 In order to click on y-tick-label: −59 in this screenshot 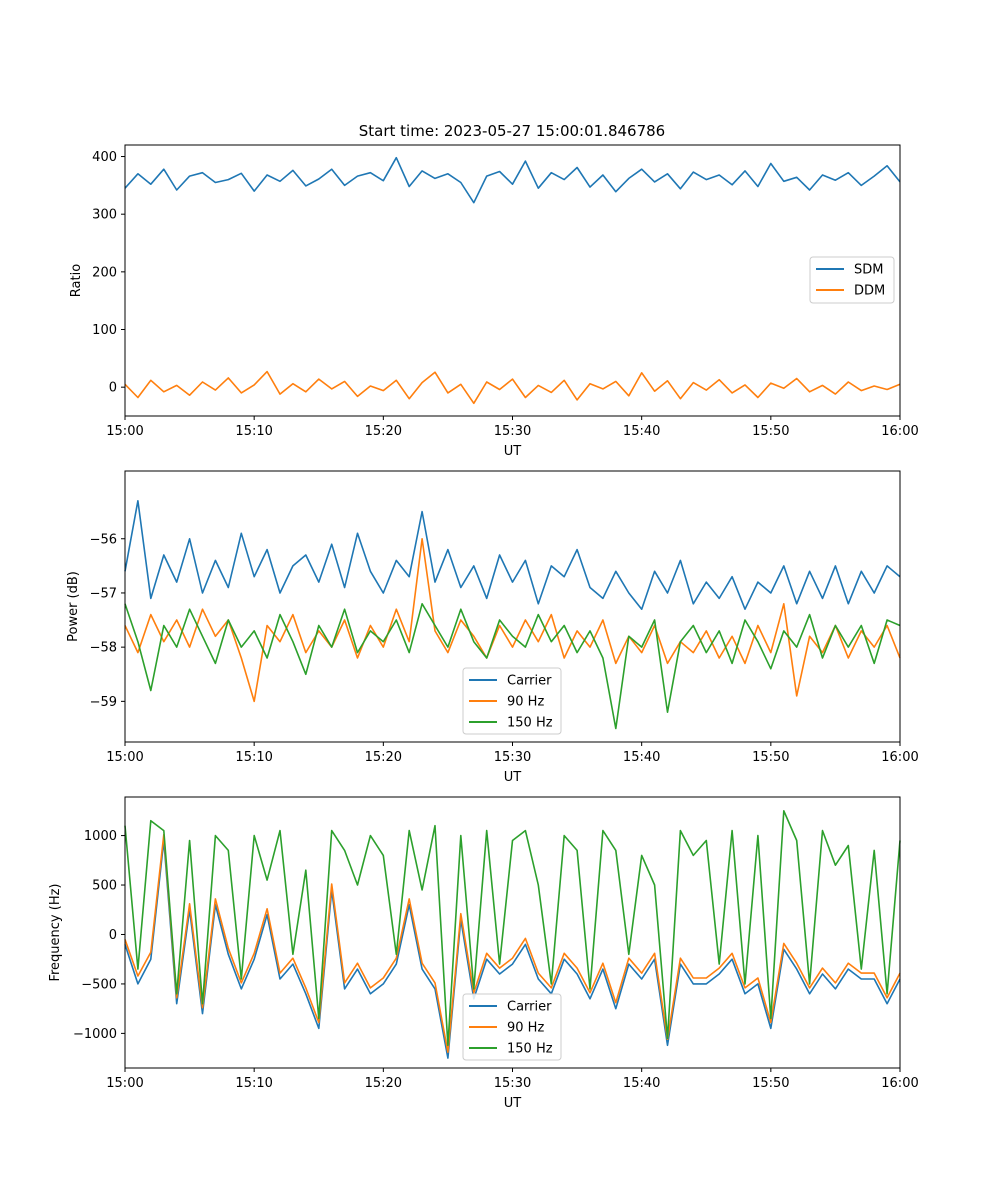, I will do `click(103, 702)`.